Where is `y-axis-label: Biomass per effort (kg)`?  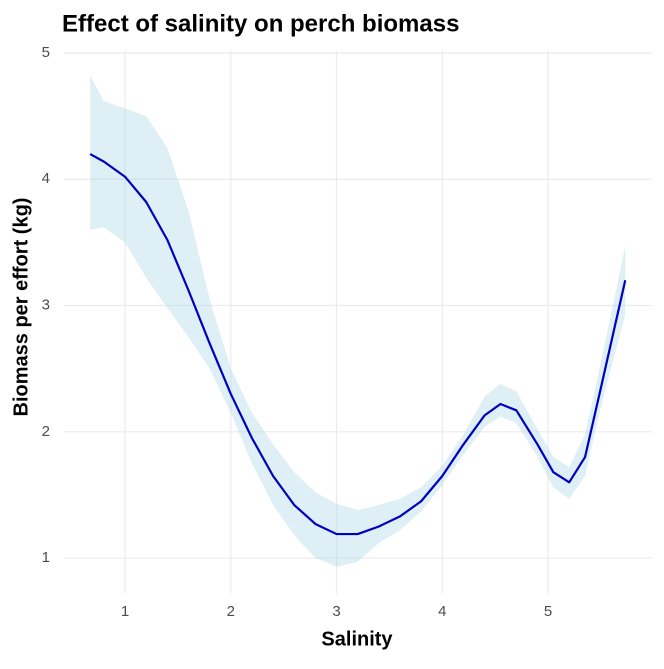 y-axis-label: Biomass per effort (kg) is located at coordinates (21, 307).